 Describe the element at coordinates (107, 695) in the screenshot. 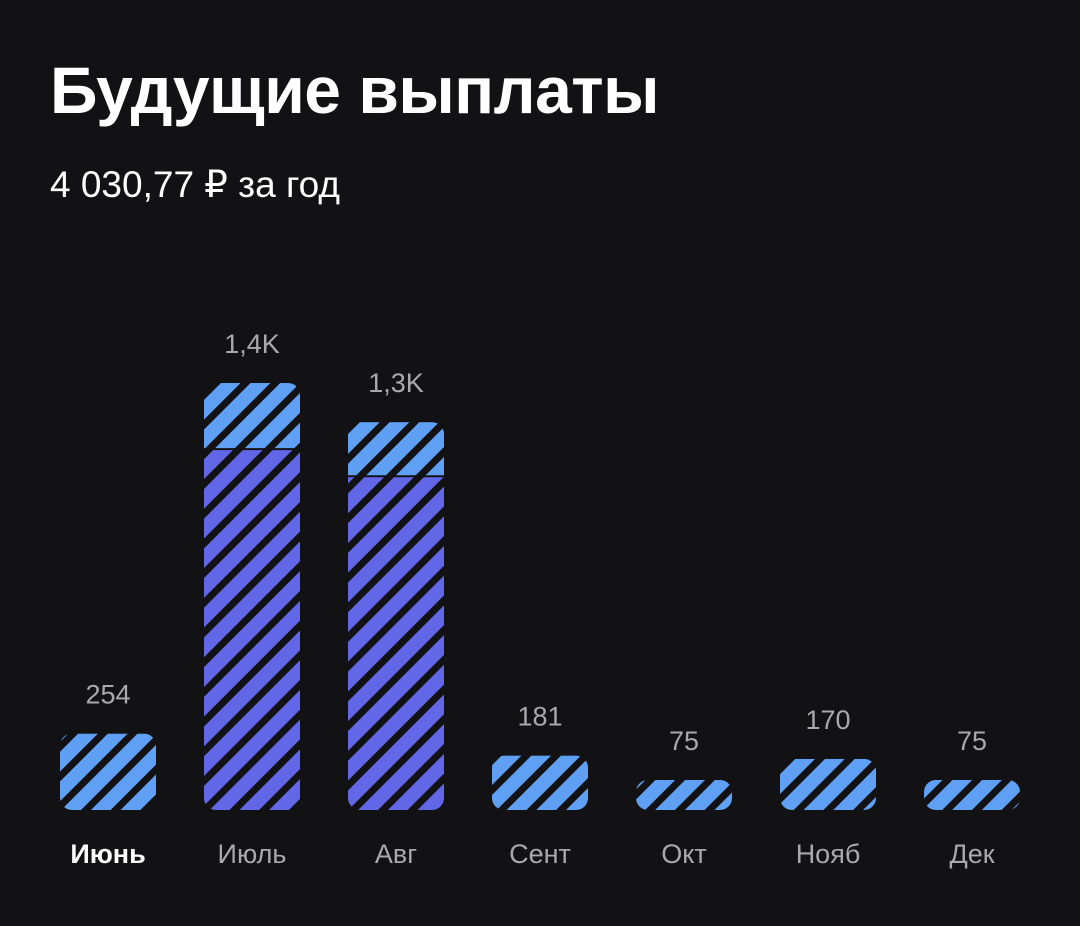

I see `value-label: 254` at that location.